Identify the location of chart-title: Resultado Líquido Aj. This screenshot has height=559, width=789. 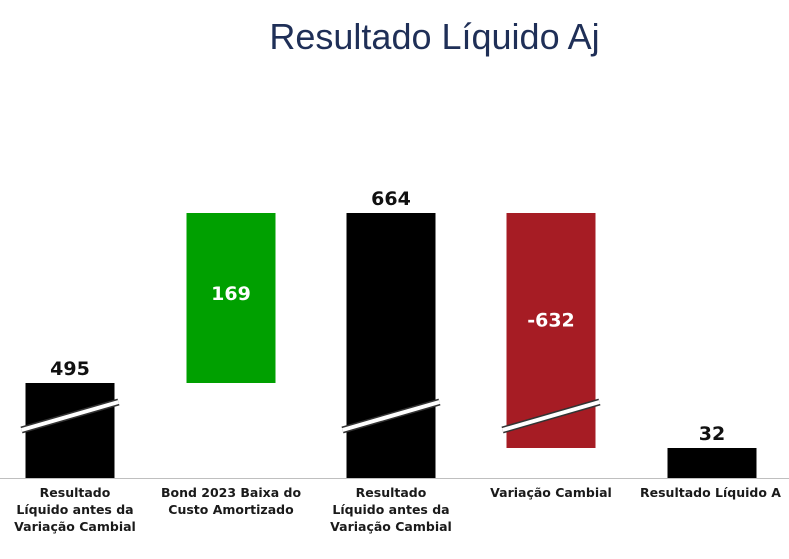
(434, 36).